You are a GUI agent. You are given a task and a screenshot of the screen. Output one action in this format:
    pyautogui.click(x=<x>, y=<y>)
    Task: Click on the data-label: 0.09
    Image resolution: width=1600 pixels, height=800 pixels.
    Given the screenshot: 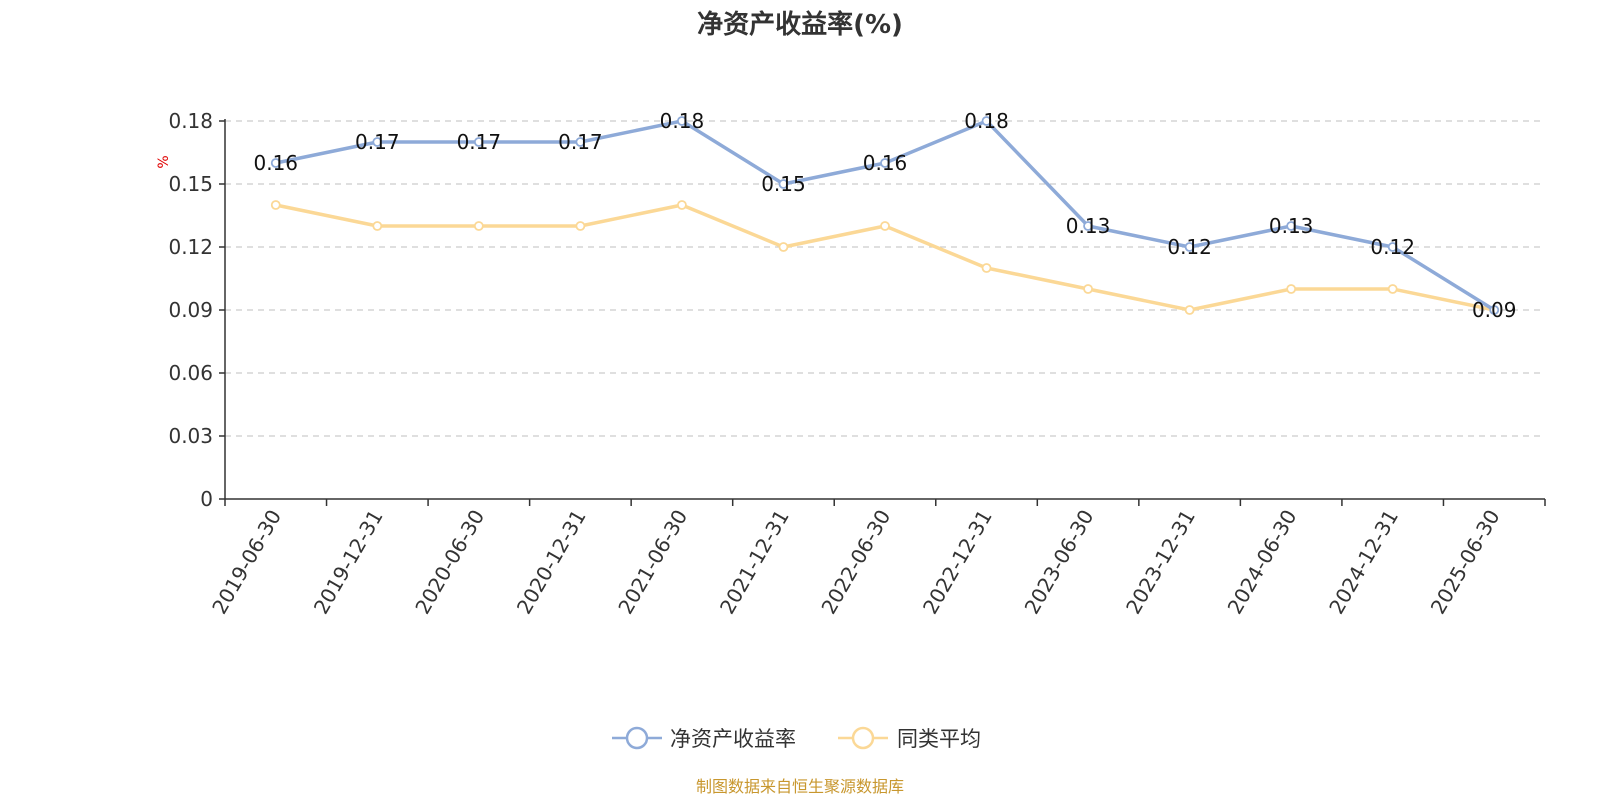 What is the action you would take?
    pyautogui.click(x=1494, y=310)
    